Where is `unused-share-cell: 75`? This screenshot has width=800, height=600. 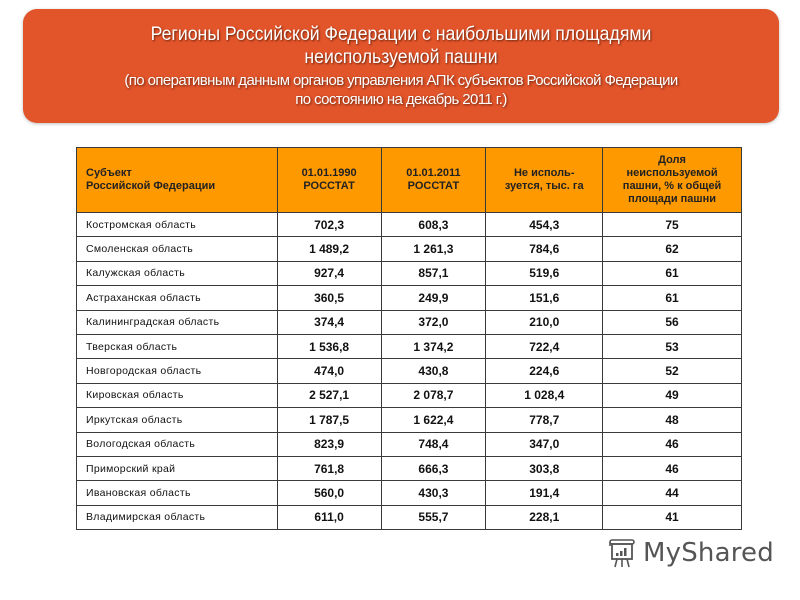
unused-share-cell: 75 is located at coordinates (672, 224).